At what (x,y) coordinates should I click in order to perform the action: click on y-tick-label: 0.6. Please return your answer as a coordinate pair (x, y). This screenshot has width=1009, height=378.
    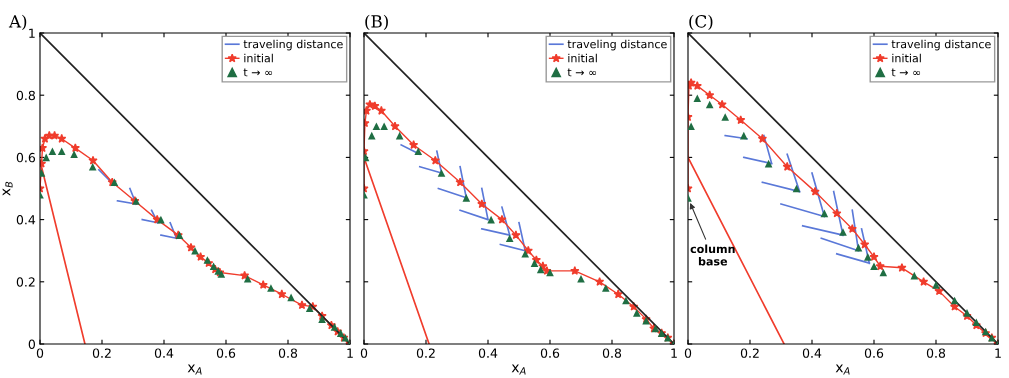
    Looking at the image, I should click on (26, 157).